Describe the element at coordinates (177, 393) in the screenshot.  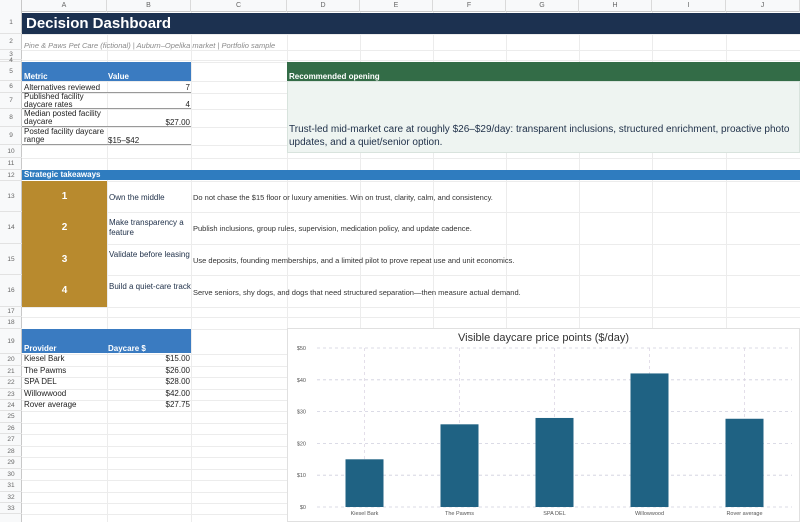
I see `provider-rate: $42.00` at that location.